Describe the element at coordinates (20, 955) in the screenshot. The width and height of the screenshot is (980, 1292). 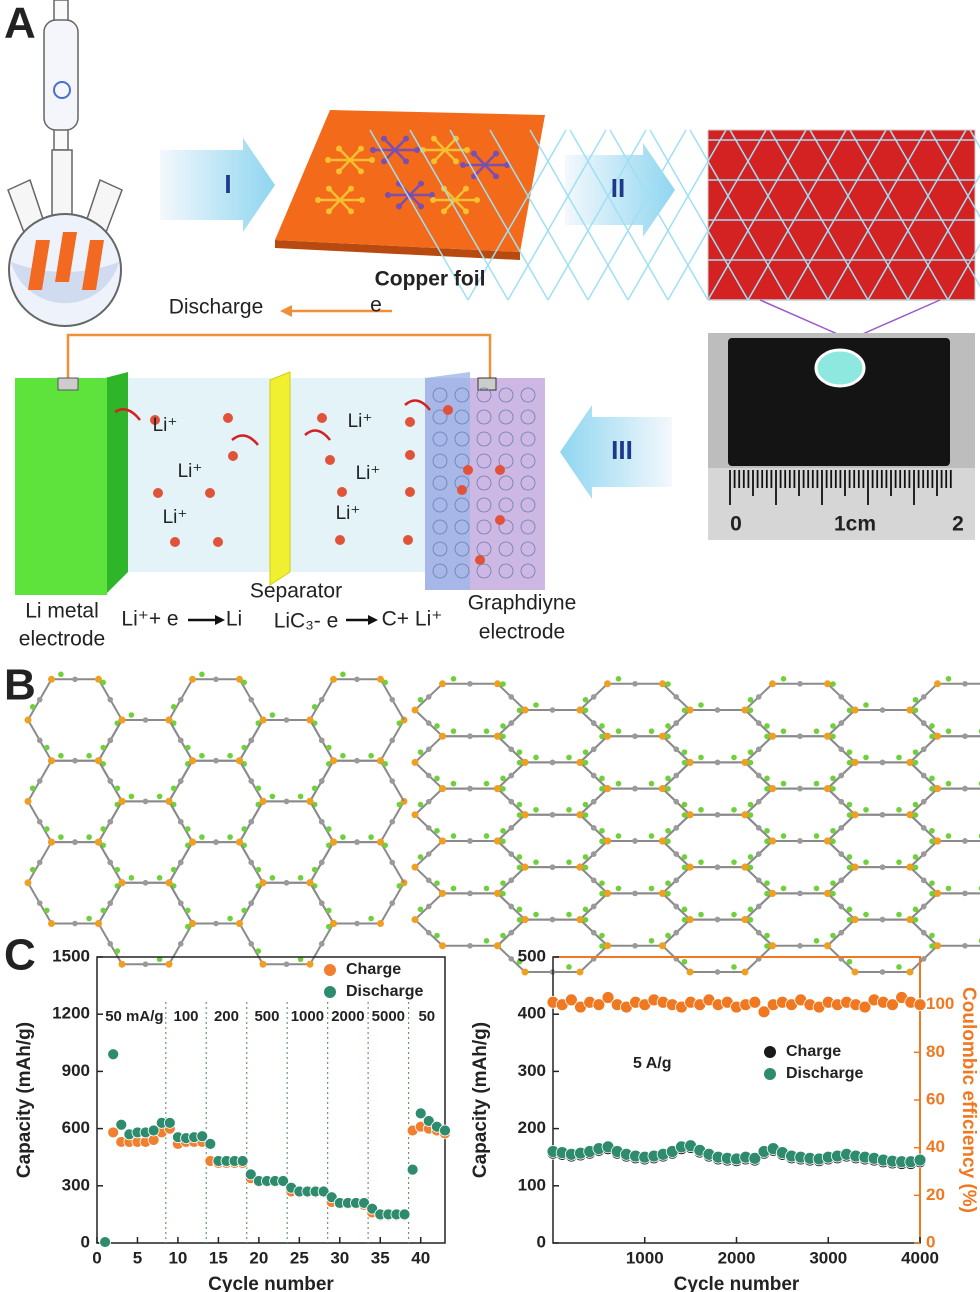
I see `panel-label: C` at that location.